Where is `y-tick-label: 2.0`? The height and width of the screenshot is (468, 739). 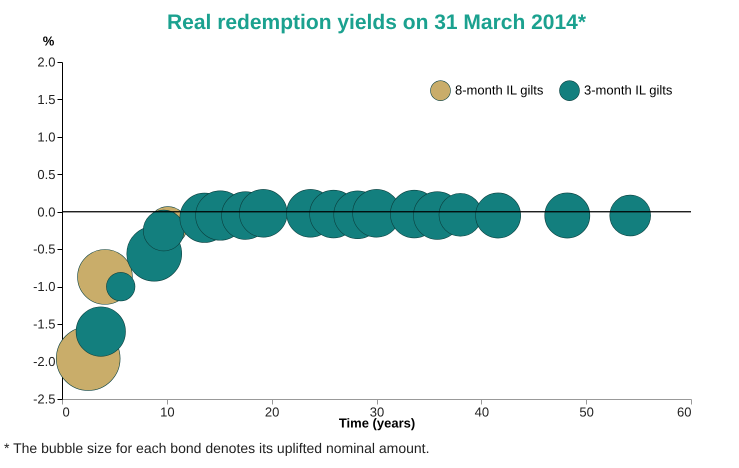 y-tick-label: 2.0 is located at coordinates (46, 62).